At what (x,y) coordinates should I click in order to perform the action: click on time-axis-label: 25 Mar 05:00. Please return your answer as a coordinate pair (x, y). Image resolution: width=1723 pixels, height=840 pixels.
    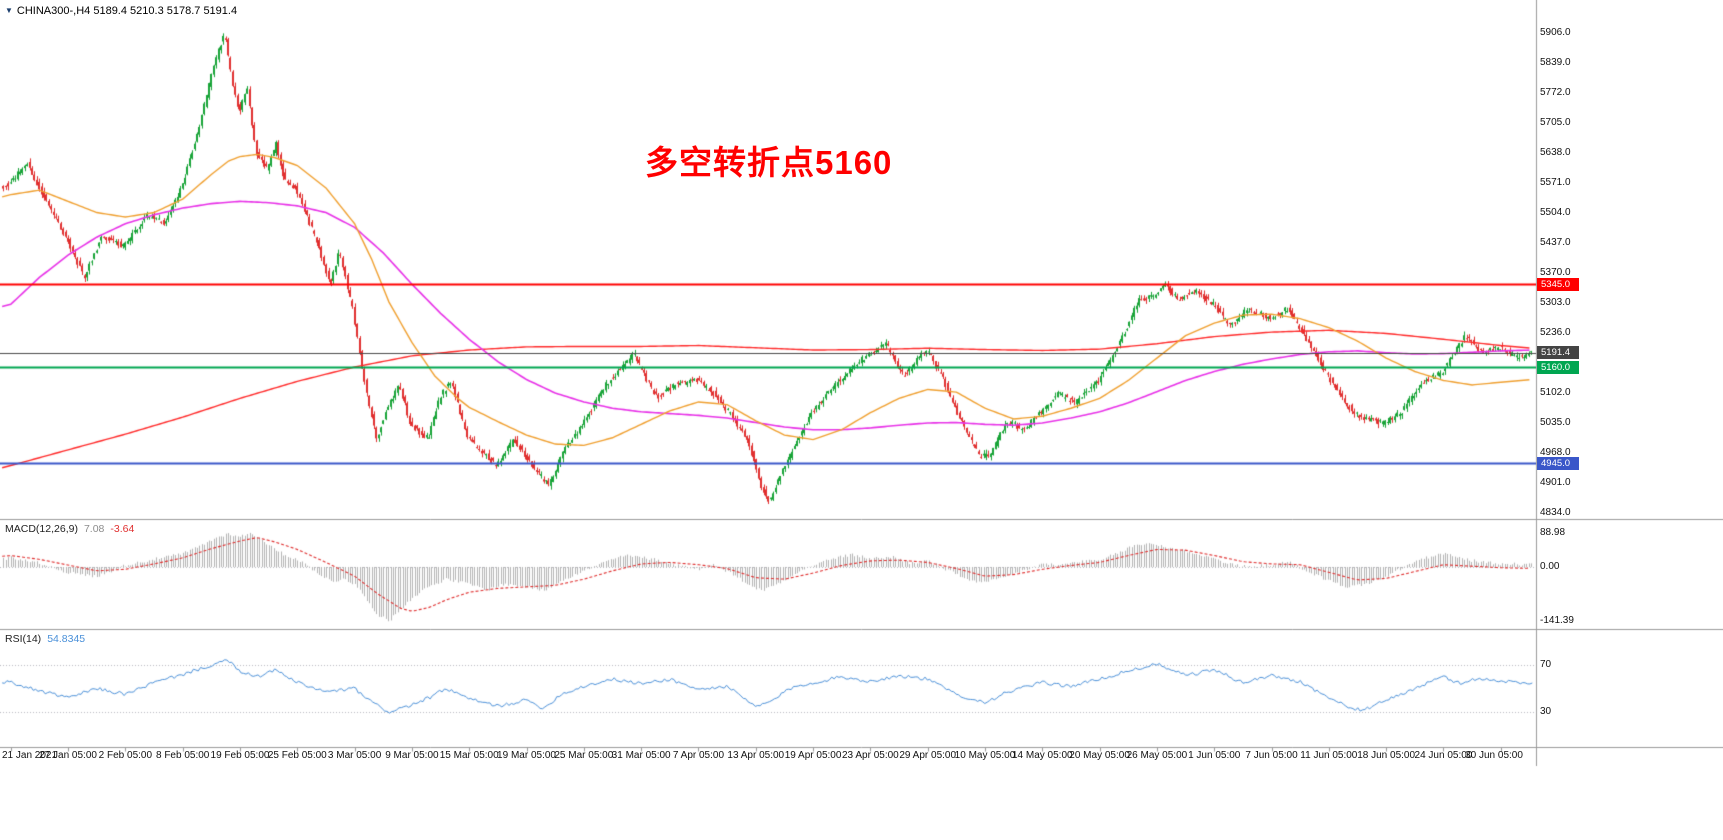
    Looking at the image, I should click on (584, 755).